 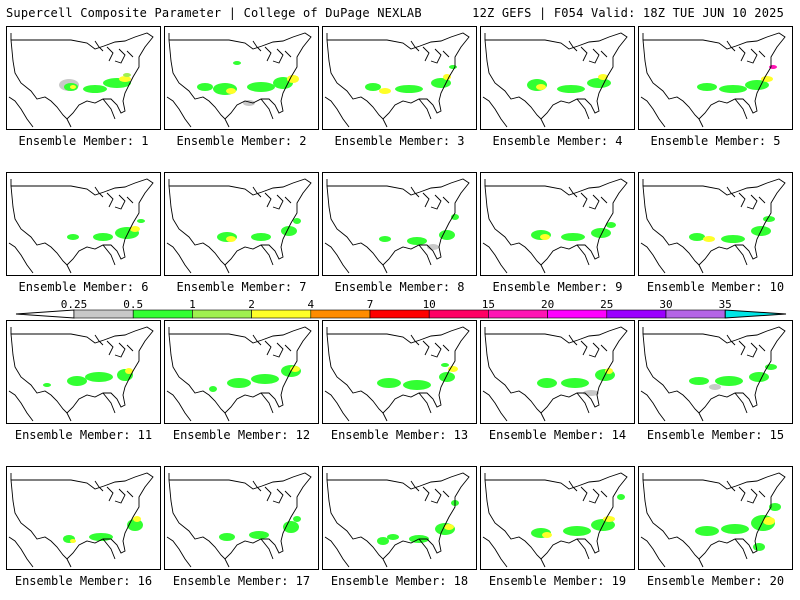 What do you see at coordinates (399, 581) in the screenshot?
I see `ensemble-member-label: Ensemble Member: 18` at bounding box center [399, 581].